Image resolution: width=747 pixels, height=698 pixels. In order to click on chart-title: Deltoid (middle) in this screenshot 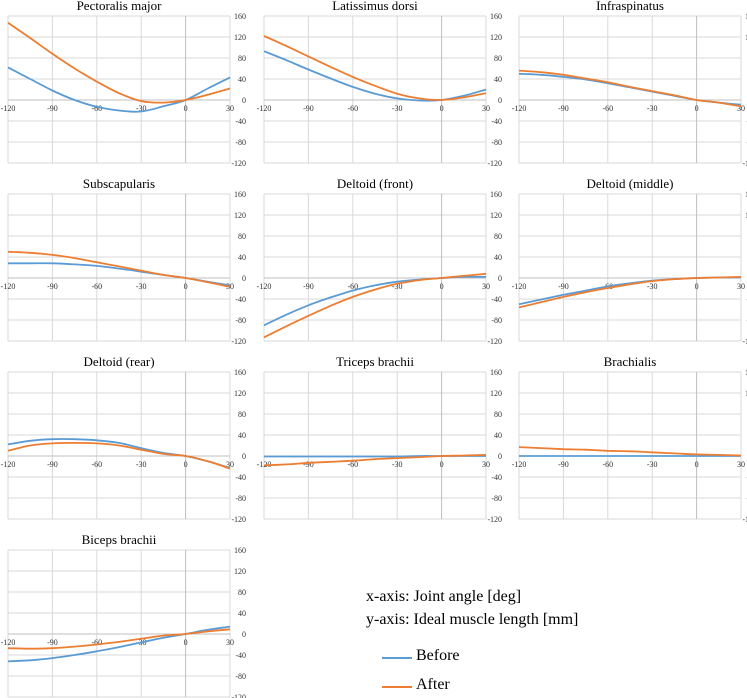, I will do `click(629, 183)`.